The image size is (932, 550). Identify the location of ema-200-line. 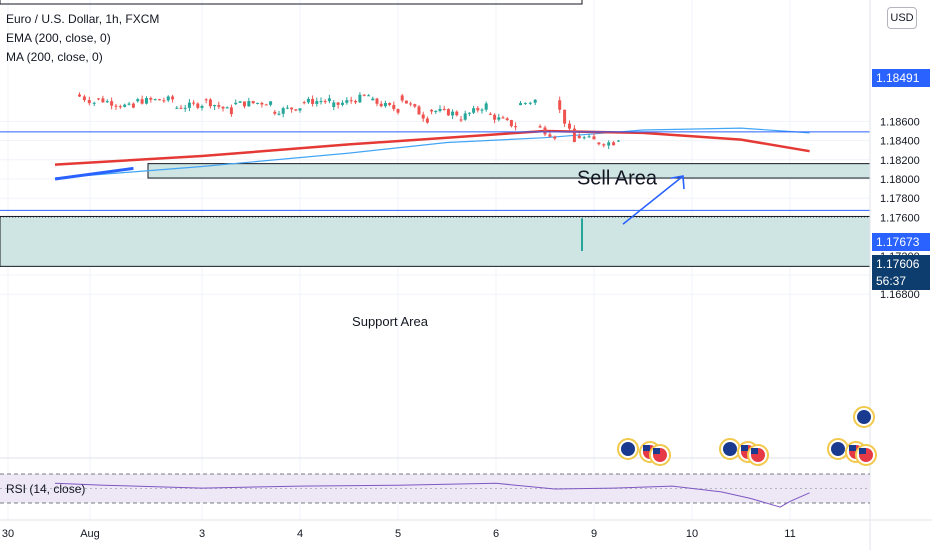
(432, 147).